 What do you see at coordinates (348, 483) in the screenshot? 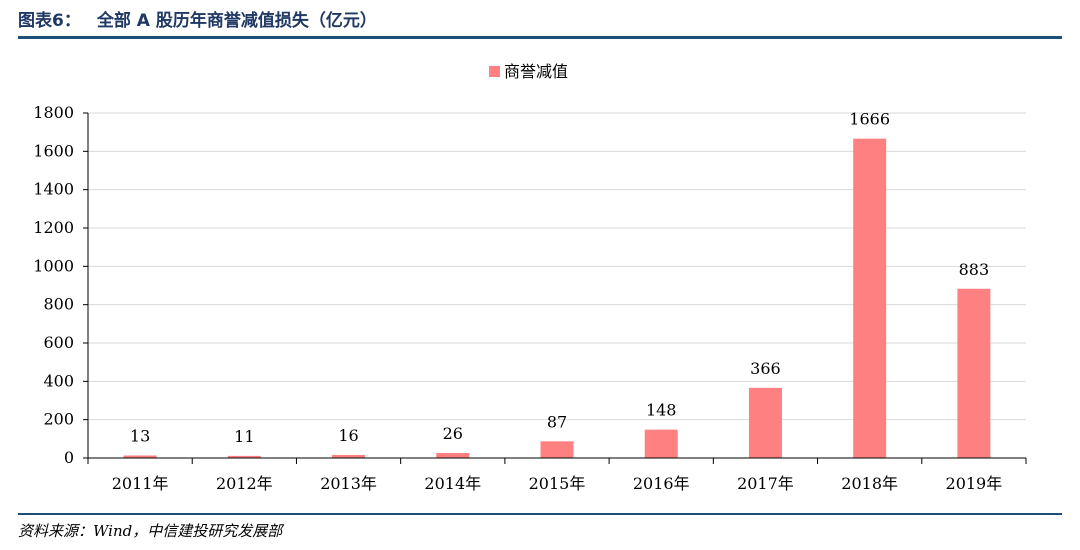
I see `x-tick-label: 2013年` at bounding box center [348, 483].